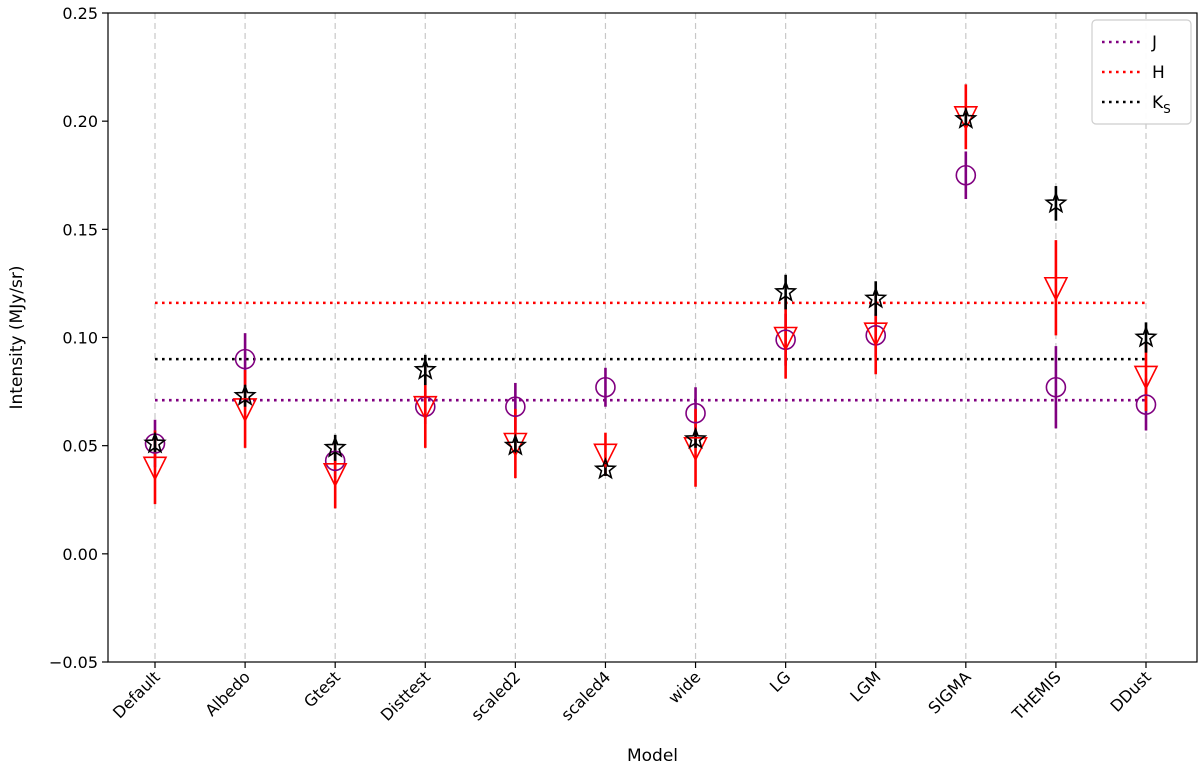 Image resolution: width=1200 pixels, height=766 pixels. What do you see at coordinates (425, 408) in the screenshot?
I see `point-h-disttest` at bounding box center [425, 408].